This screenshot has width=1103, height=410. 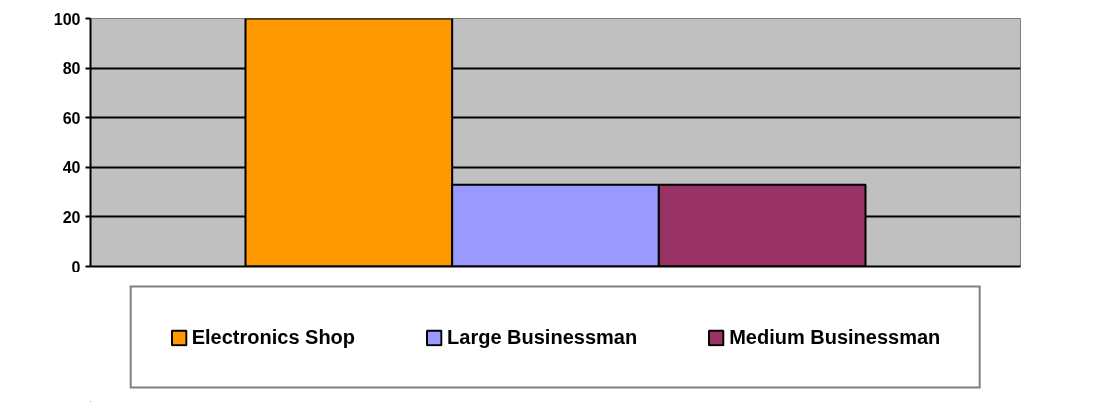 What do you see at coordinates (71, 168) in the screenshot?
I see `y-tick-label: 40` at bounding box center [71, 168].